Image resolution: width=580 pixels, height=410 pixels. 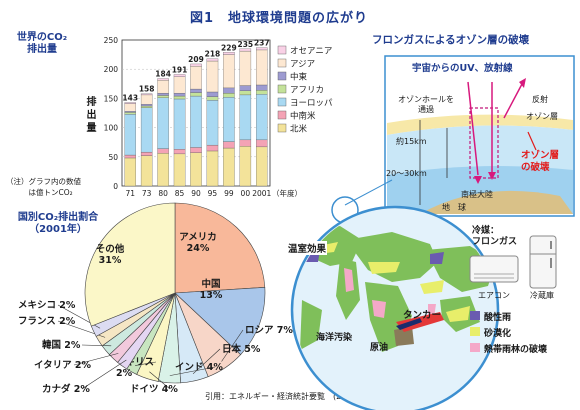 I want to click on legend-label: 中南米, so click(x=303, y=116).